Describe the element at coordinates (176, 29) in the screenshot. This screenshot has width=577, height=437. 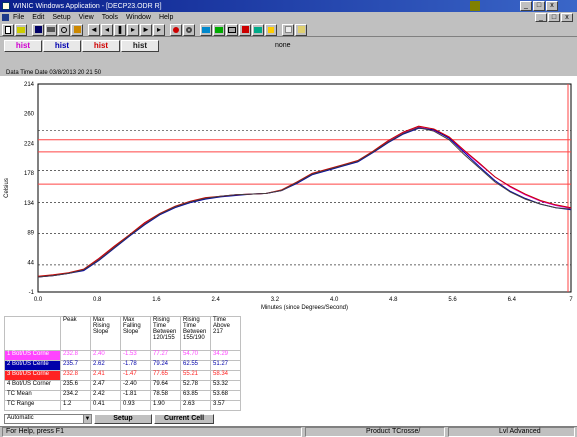
I see `record-icon` at that location.